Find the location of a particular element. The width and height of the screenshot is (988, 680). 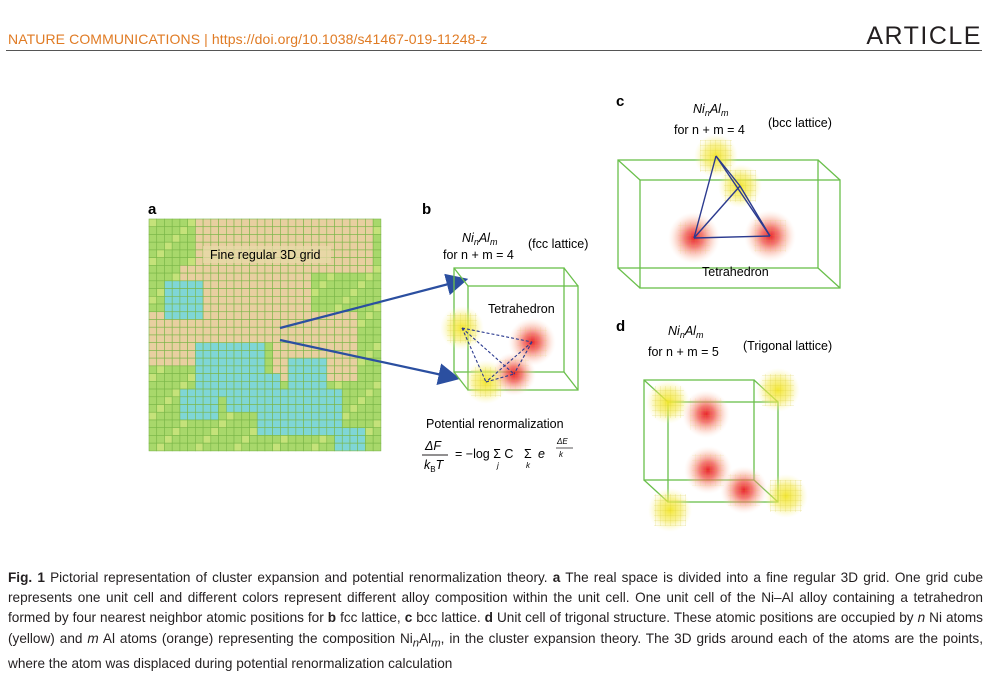

panel-b-formula-m: m is located at coordinates (494, 242).